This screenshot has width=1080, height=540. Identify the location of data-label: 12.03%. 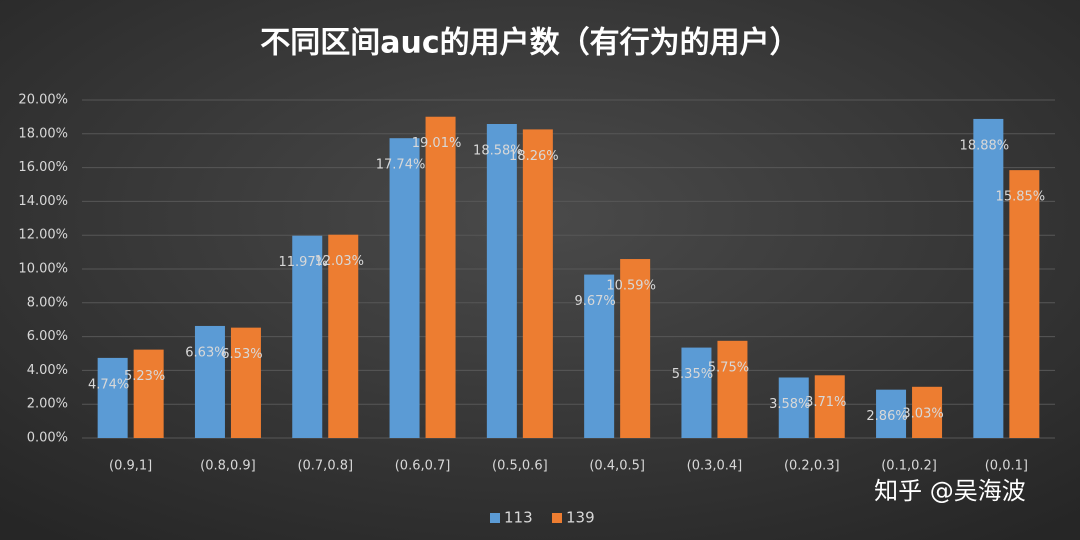
(339, 261).